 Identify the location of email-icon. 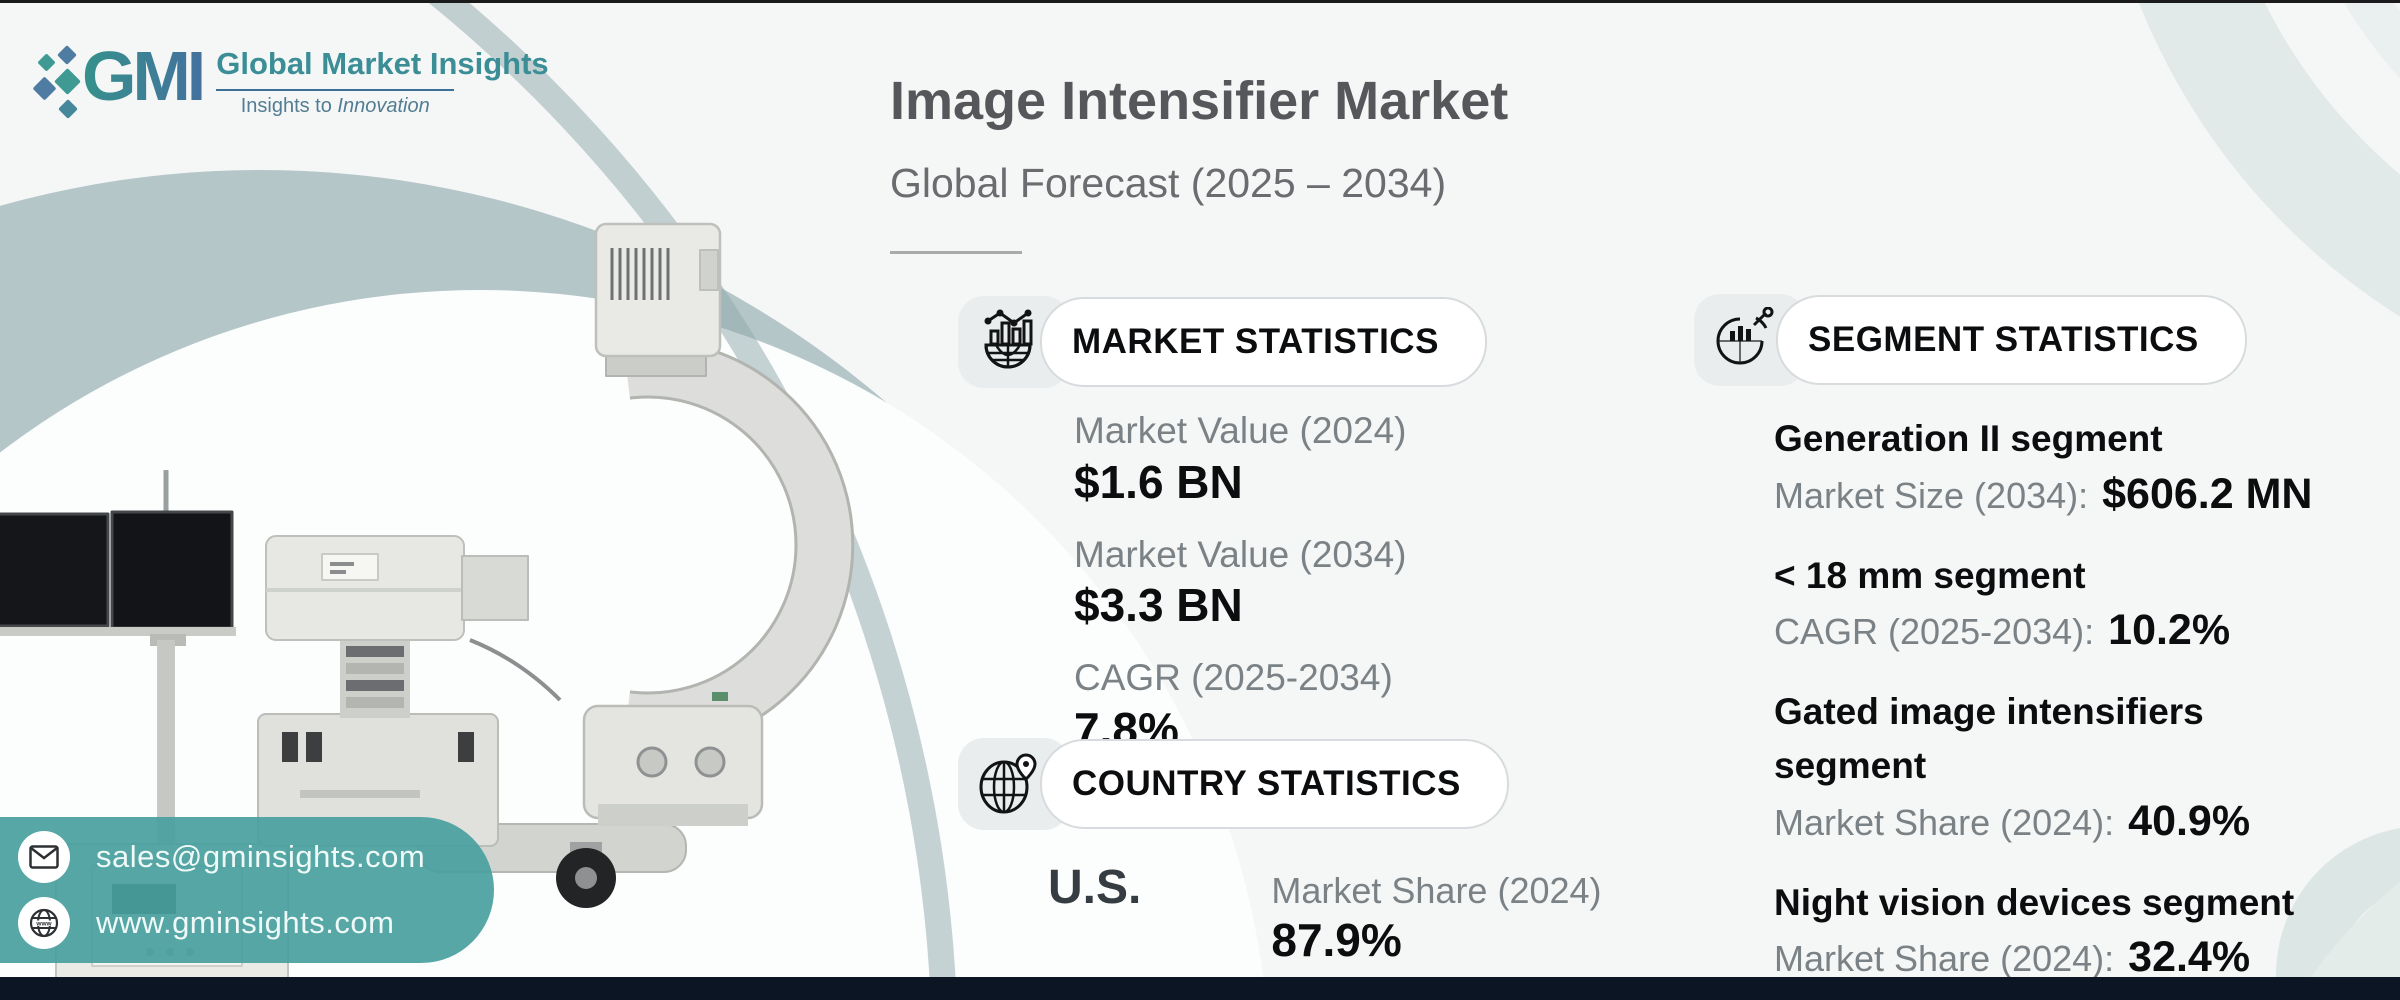
(44, 857).